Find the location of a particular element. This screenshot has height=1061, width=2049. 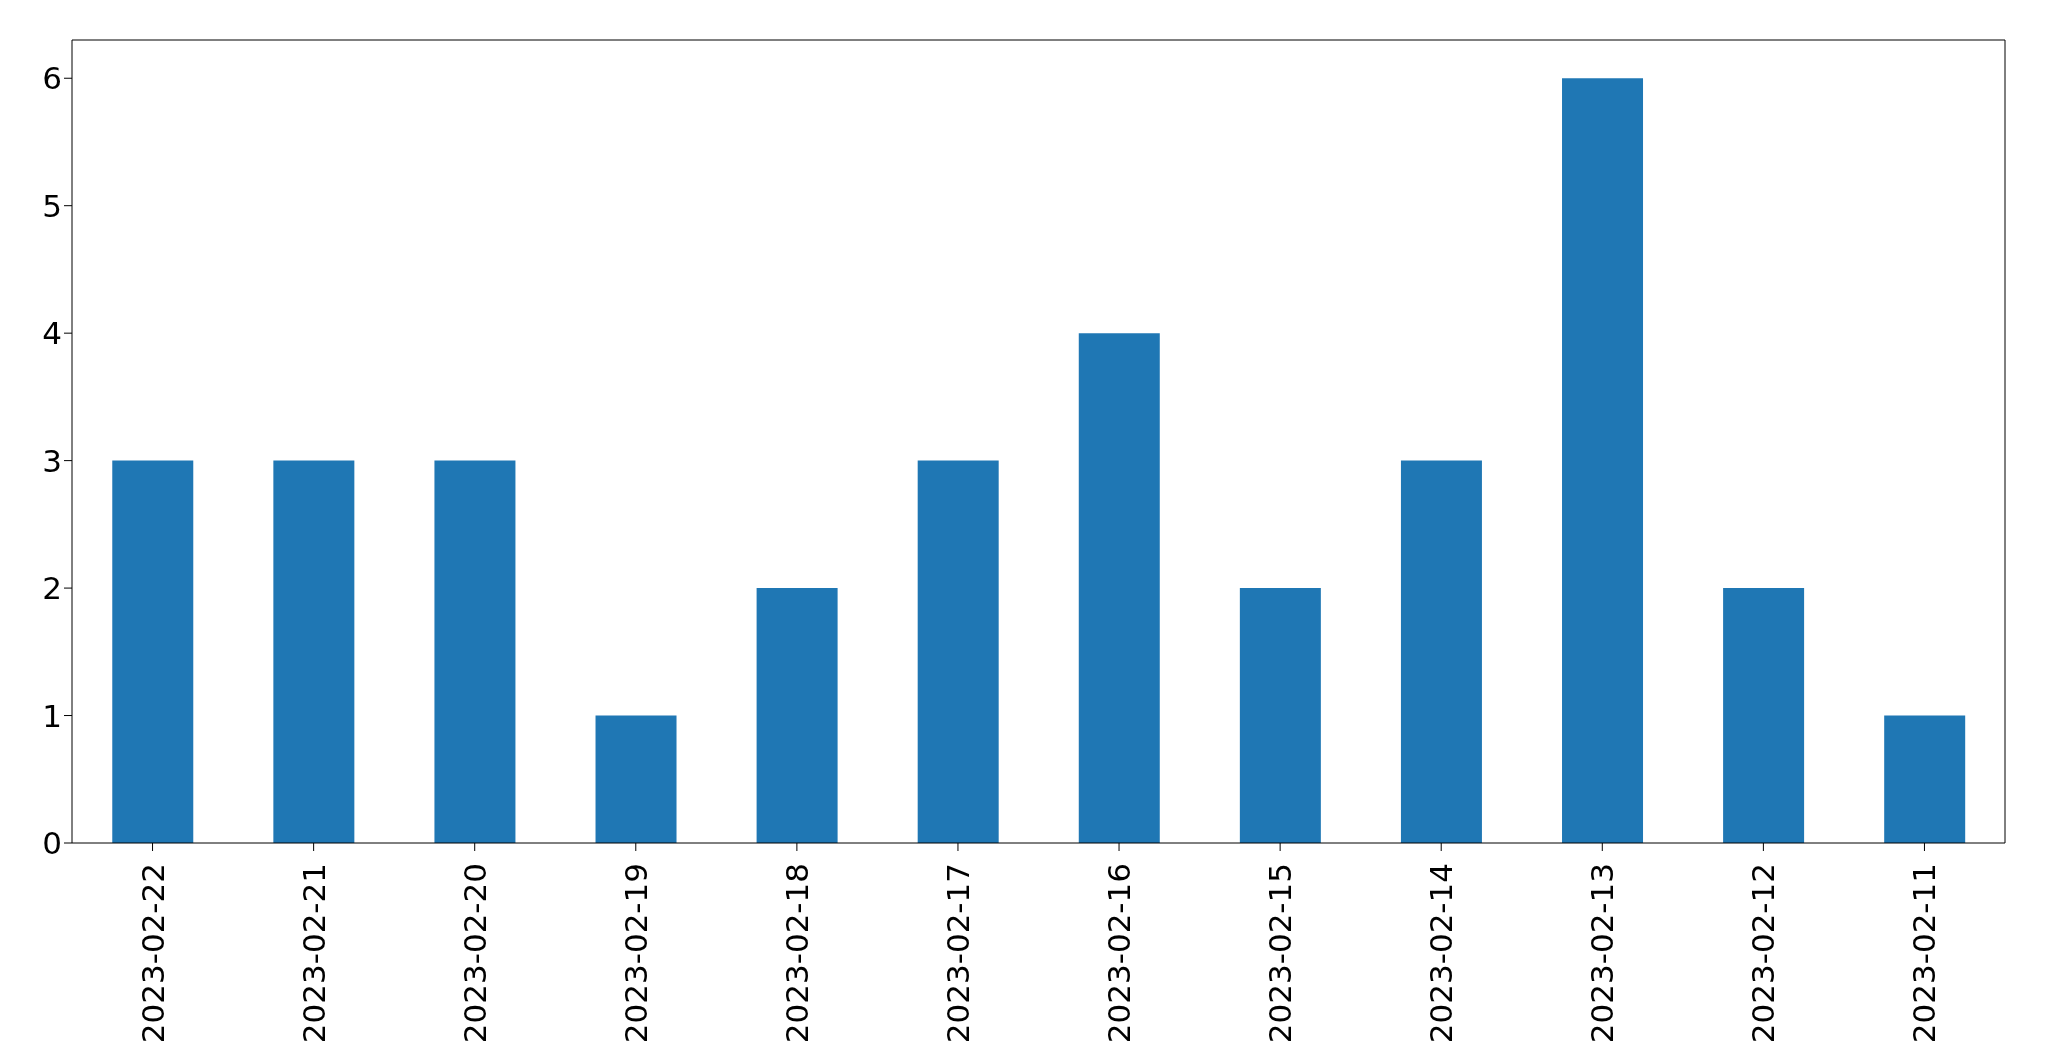

y-tick-label: 3 is located at coordinates (52, 460).